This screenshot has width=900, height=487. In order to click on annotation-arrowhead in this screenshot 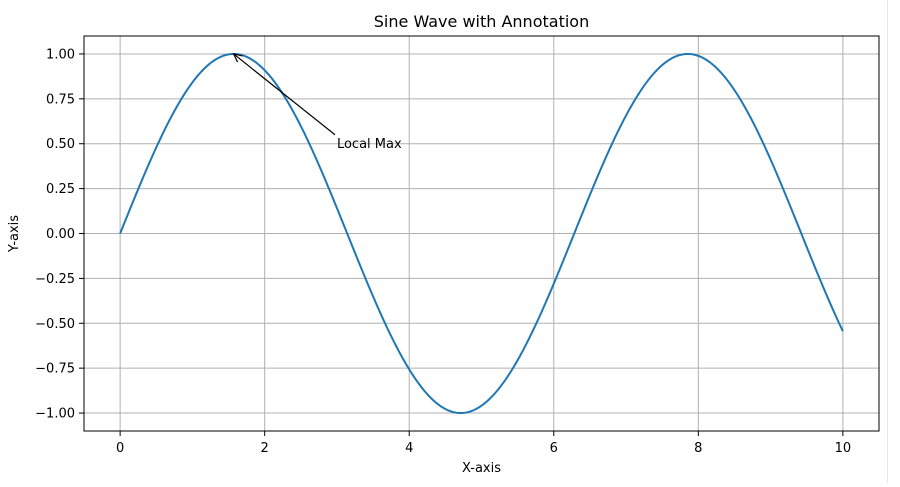, I will do `click(237, 58)`.